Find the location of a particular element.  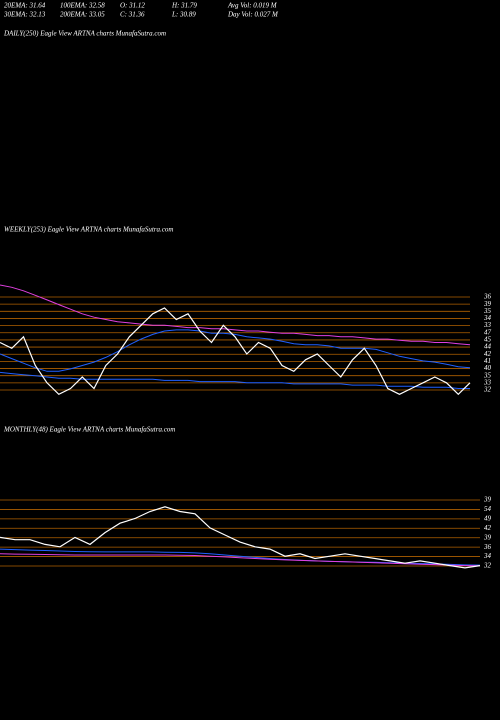

header-stat: 200EMA: 33.05 is located at coordinates (82, 15).